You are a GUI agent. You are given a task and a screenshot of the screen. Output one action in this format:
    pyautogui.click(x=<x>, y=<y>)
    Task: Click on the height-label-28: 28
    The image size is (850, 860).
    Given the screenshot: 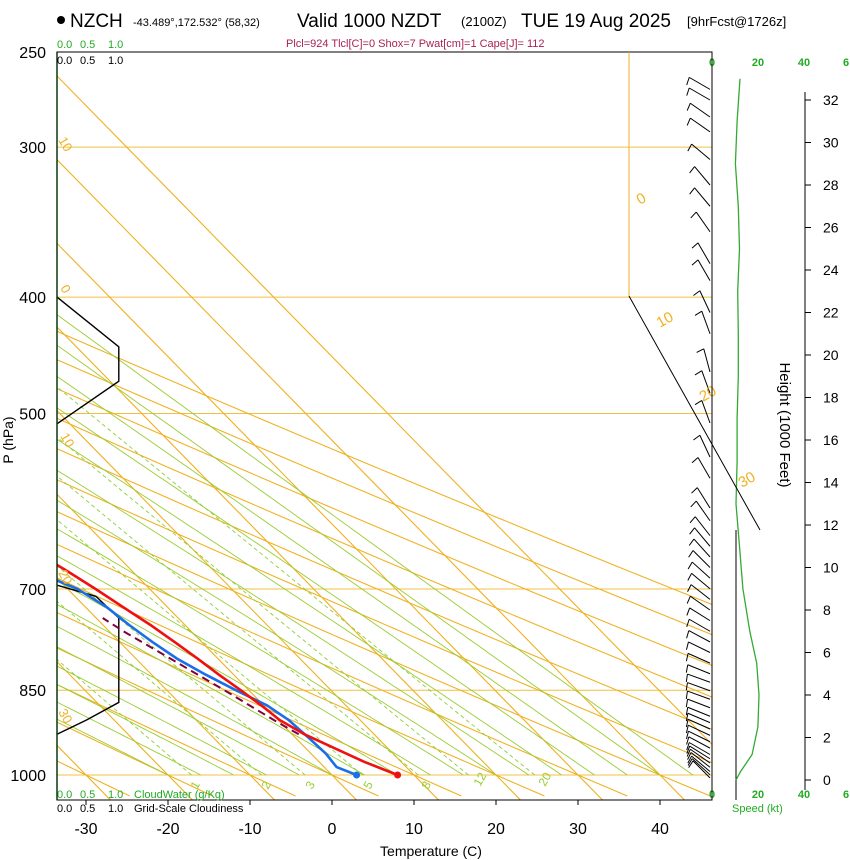 What is the action you would take?
    pyautogui.click(x=831, y=185)
    